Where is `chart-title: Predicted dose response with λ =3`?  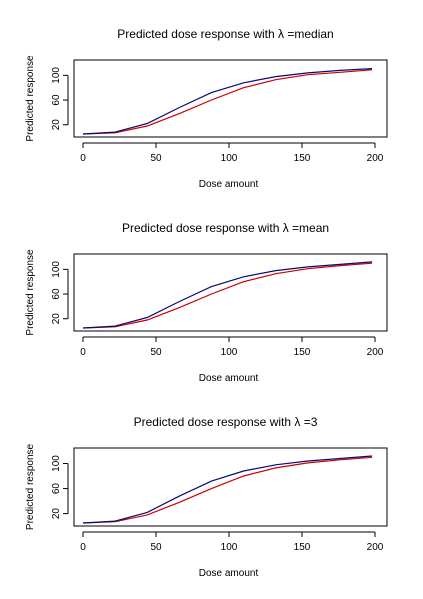
chart-title: Predicted dose response with λ =3 is located at coordinates (226, 422).